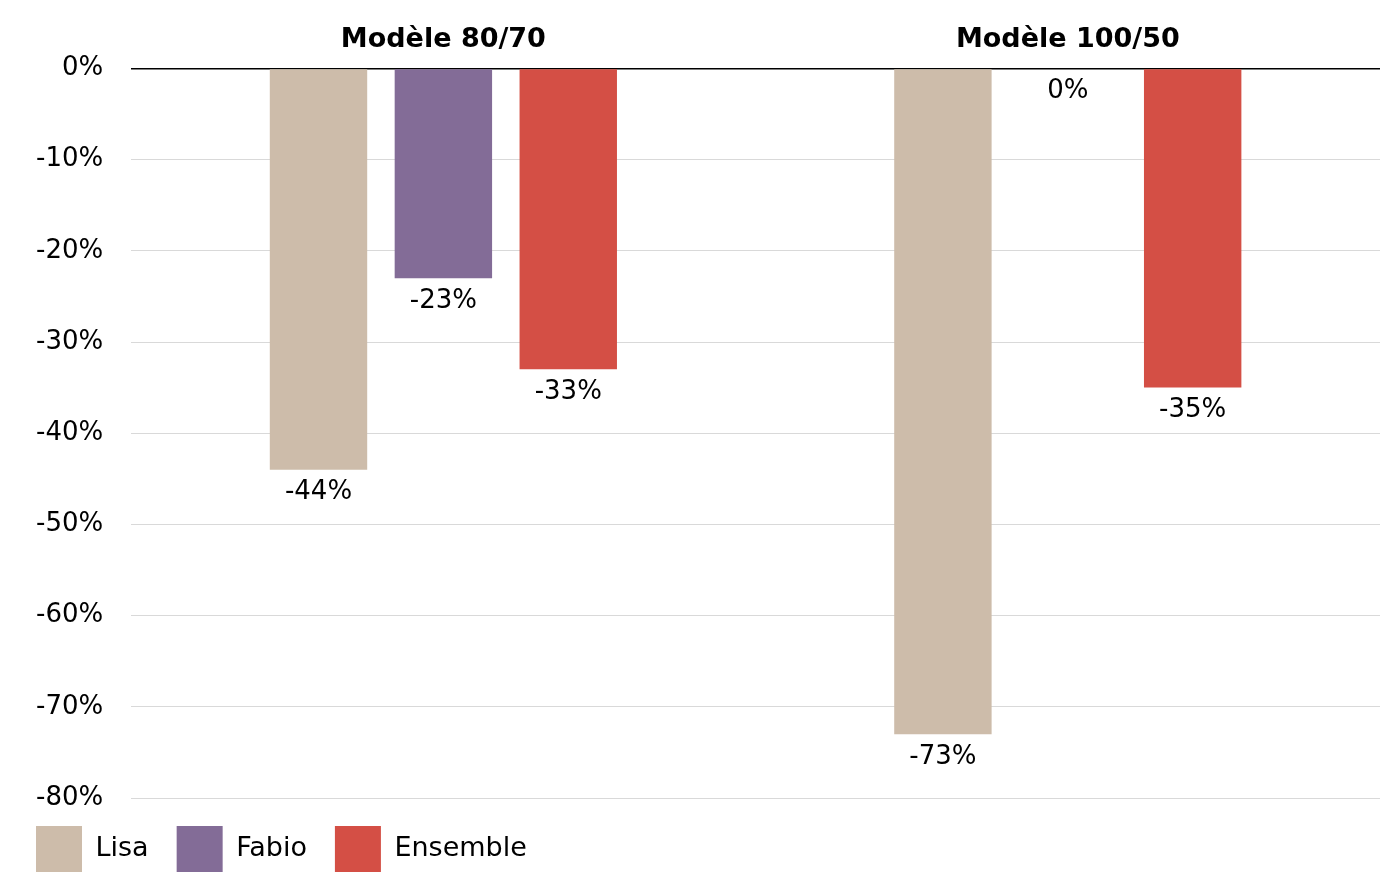  What do you see at coordinates (70, 522) in the screenshot?
I see `y-tick-label: -50%` at bounding box center [70, 522].